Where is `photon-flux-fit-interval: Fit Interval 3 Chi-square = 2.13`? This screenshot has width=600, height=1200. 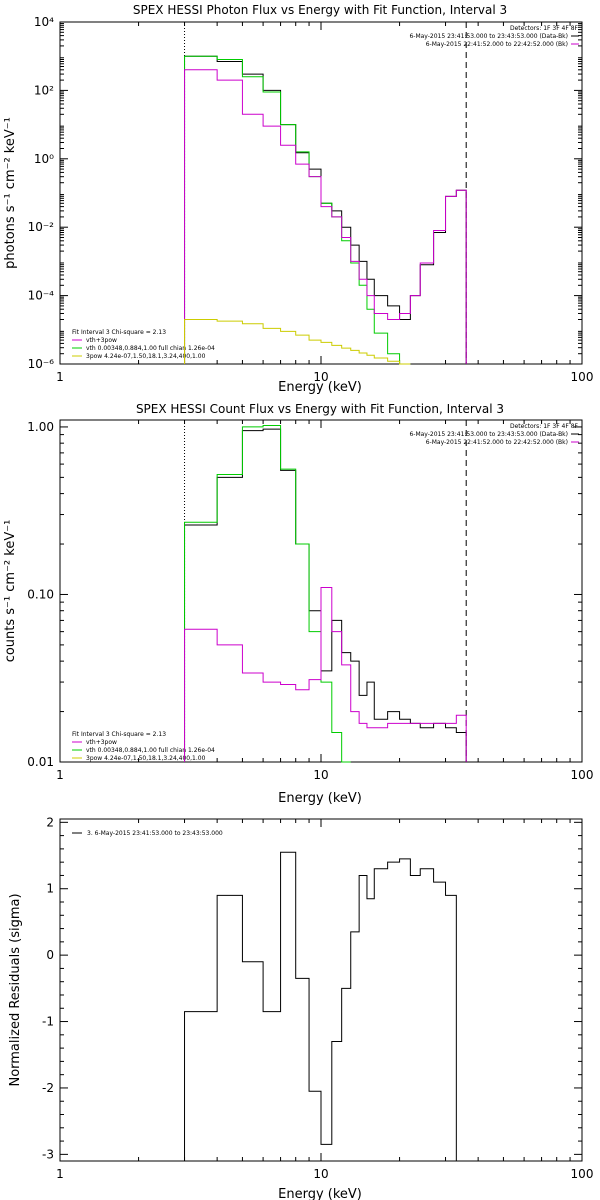
photon-flux-fit-interval: Fit Interval 3 Chi-square = 2.13 is located at coordinates (119, 332).